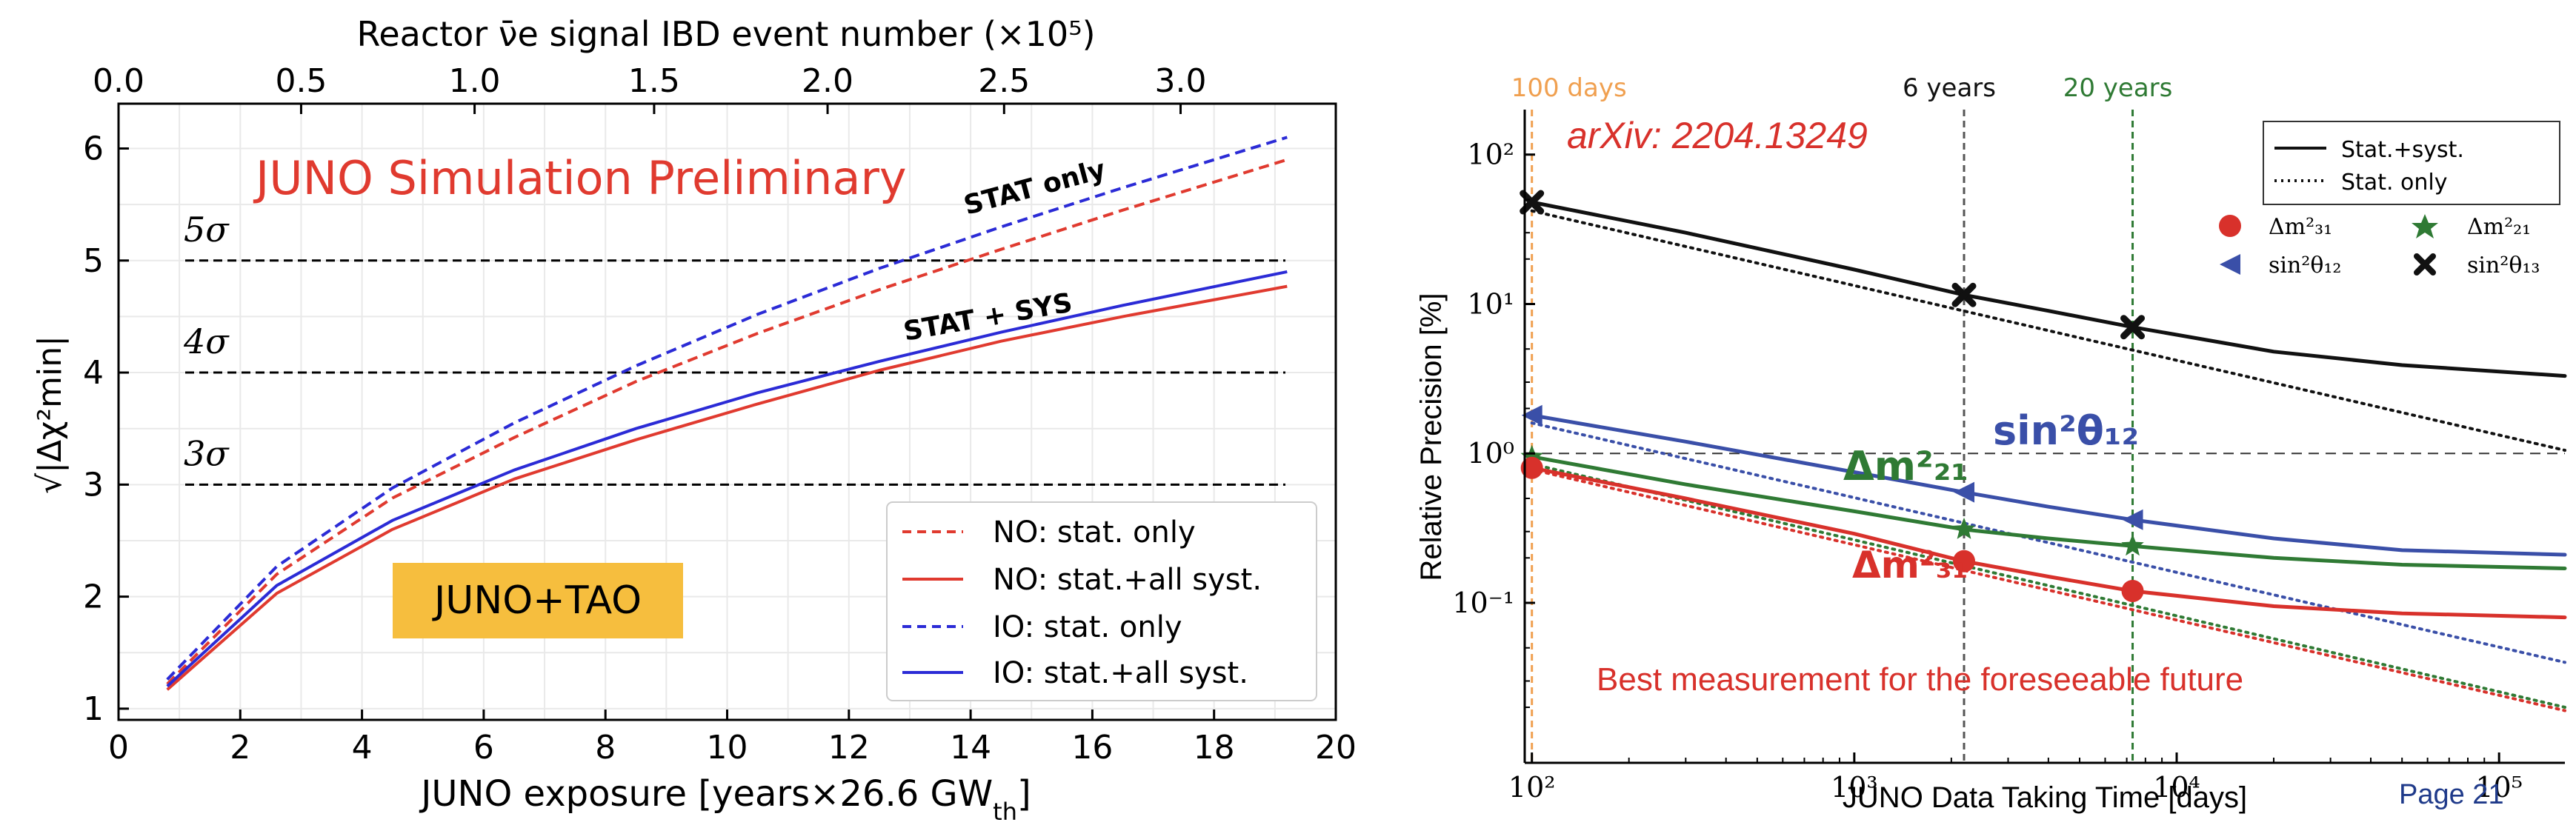  Describe the element at coordinates (93, 485) in the screenshot. I see `left-y-tick-label: 3` at that location.